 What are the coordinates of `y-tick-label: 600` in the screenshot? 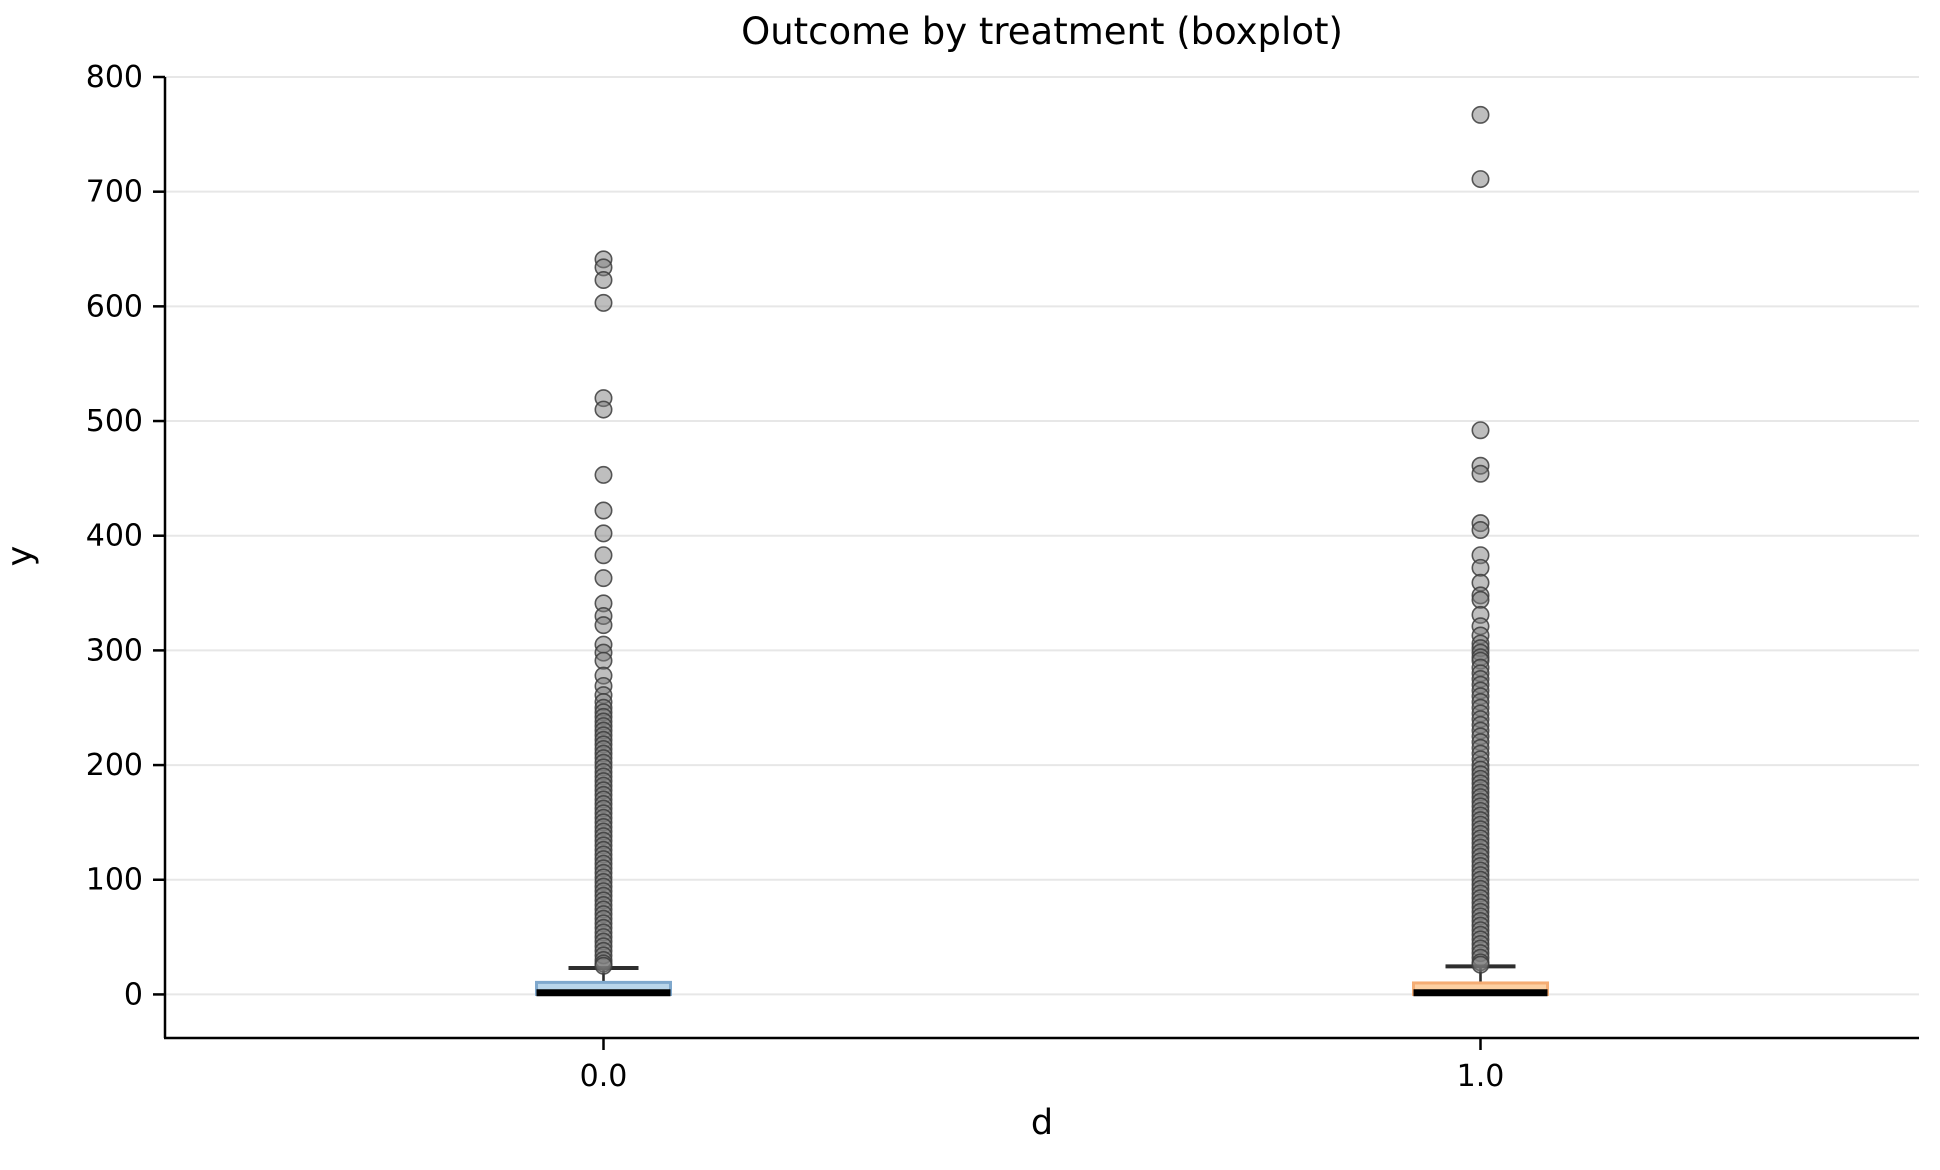 It's located at (114, 306).